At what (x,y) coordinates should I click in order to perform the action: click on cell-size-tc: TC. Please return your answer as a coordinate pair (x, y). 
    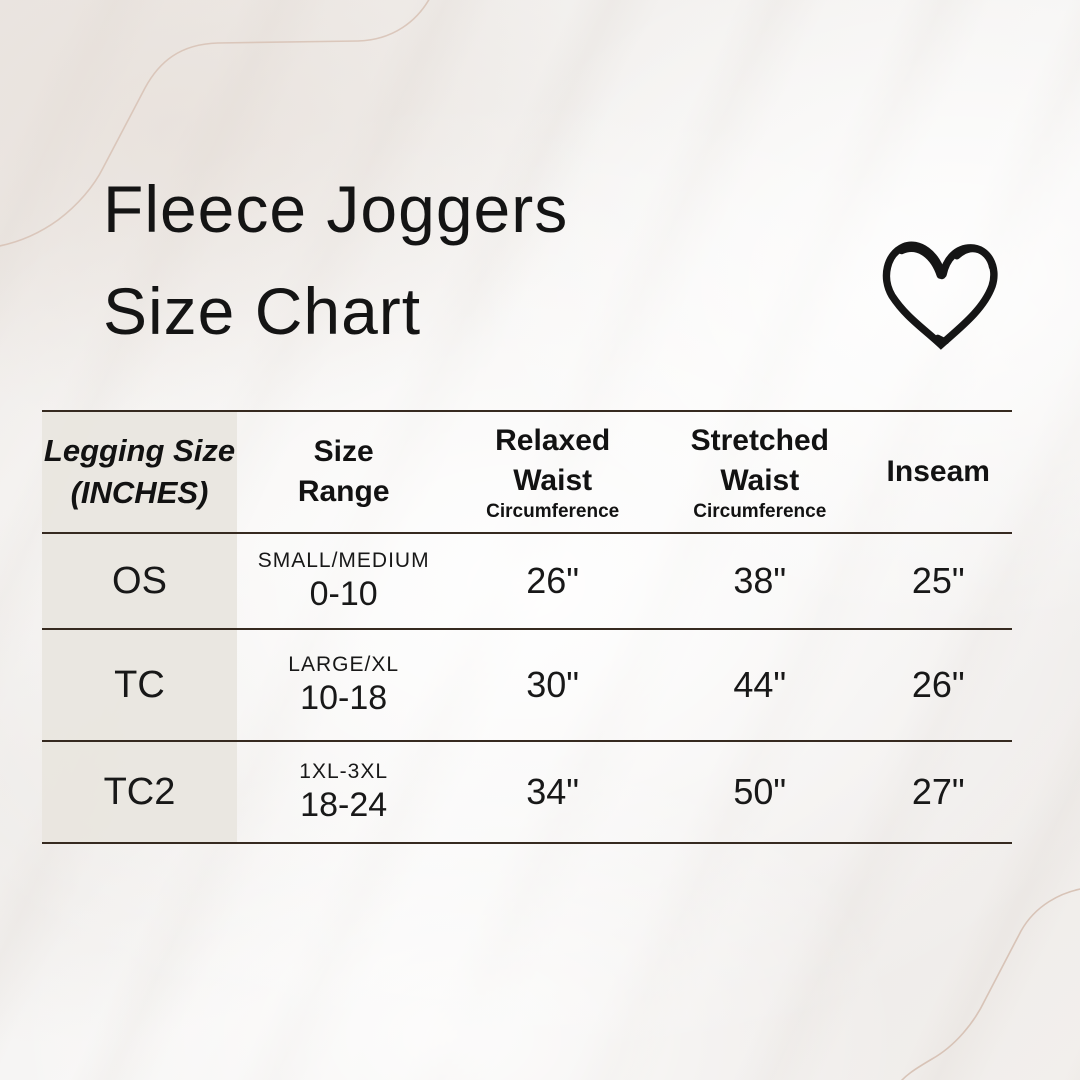
    Looking at the image, I should click on (139, 685).